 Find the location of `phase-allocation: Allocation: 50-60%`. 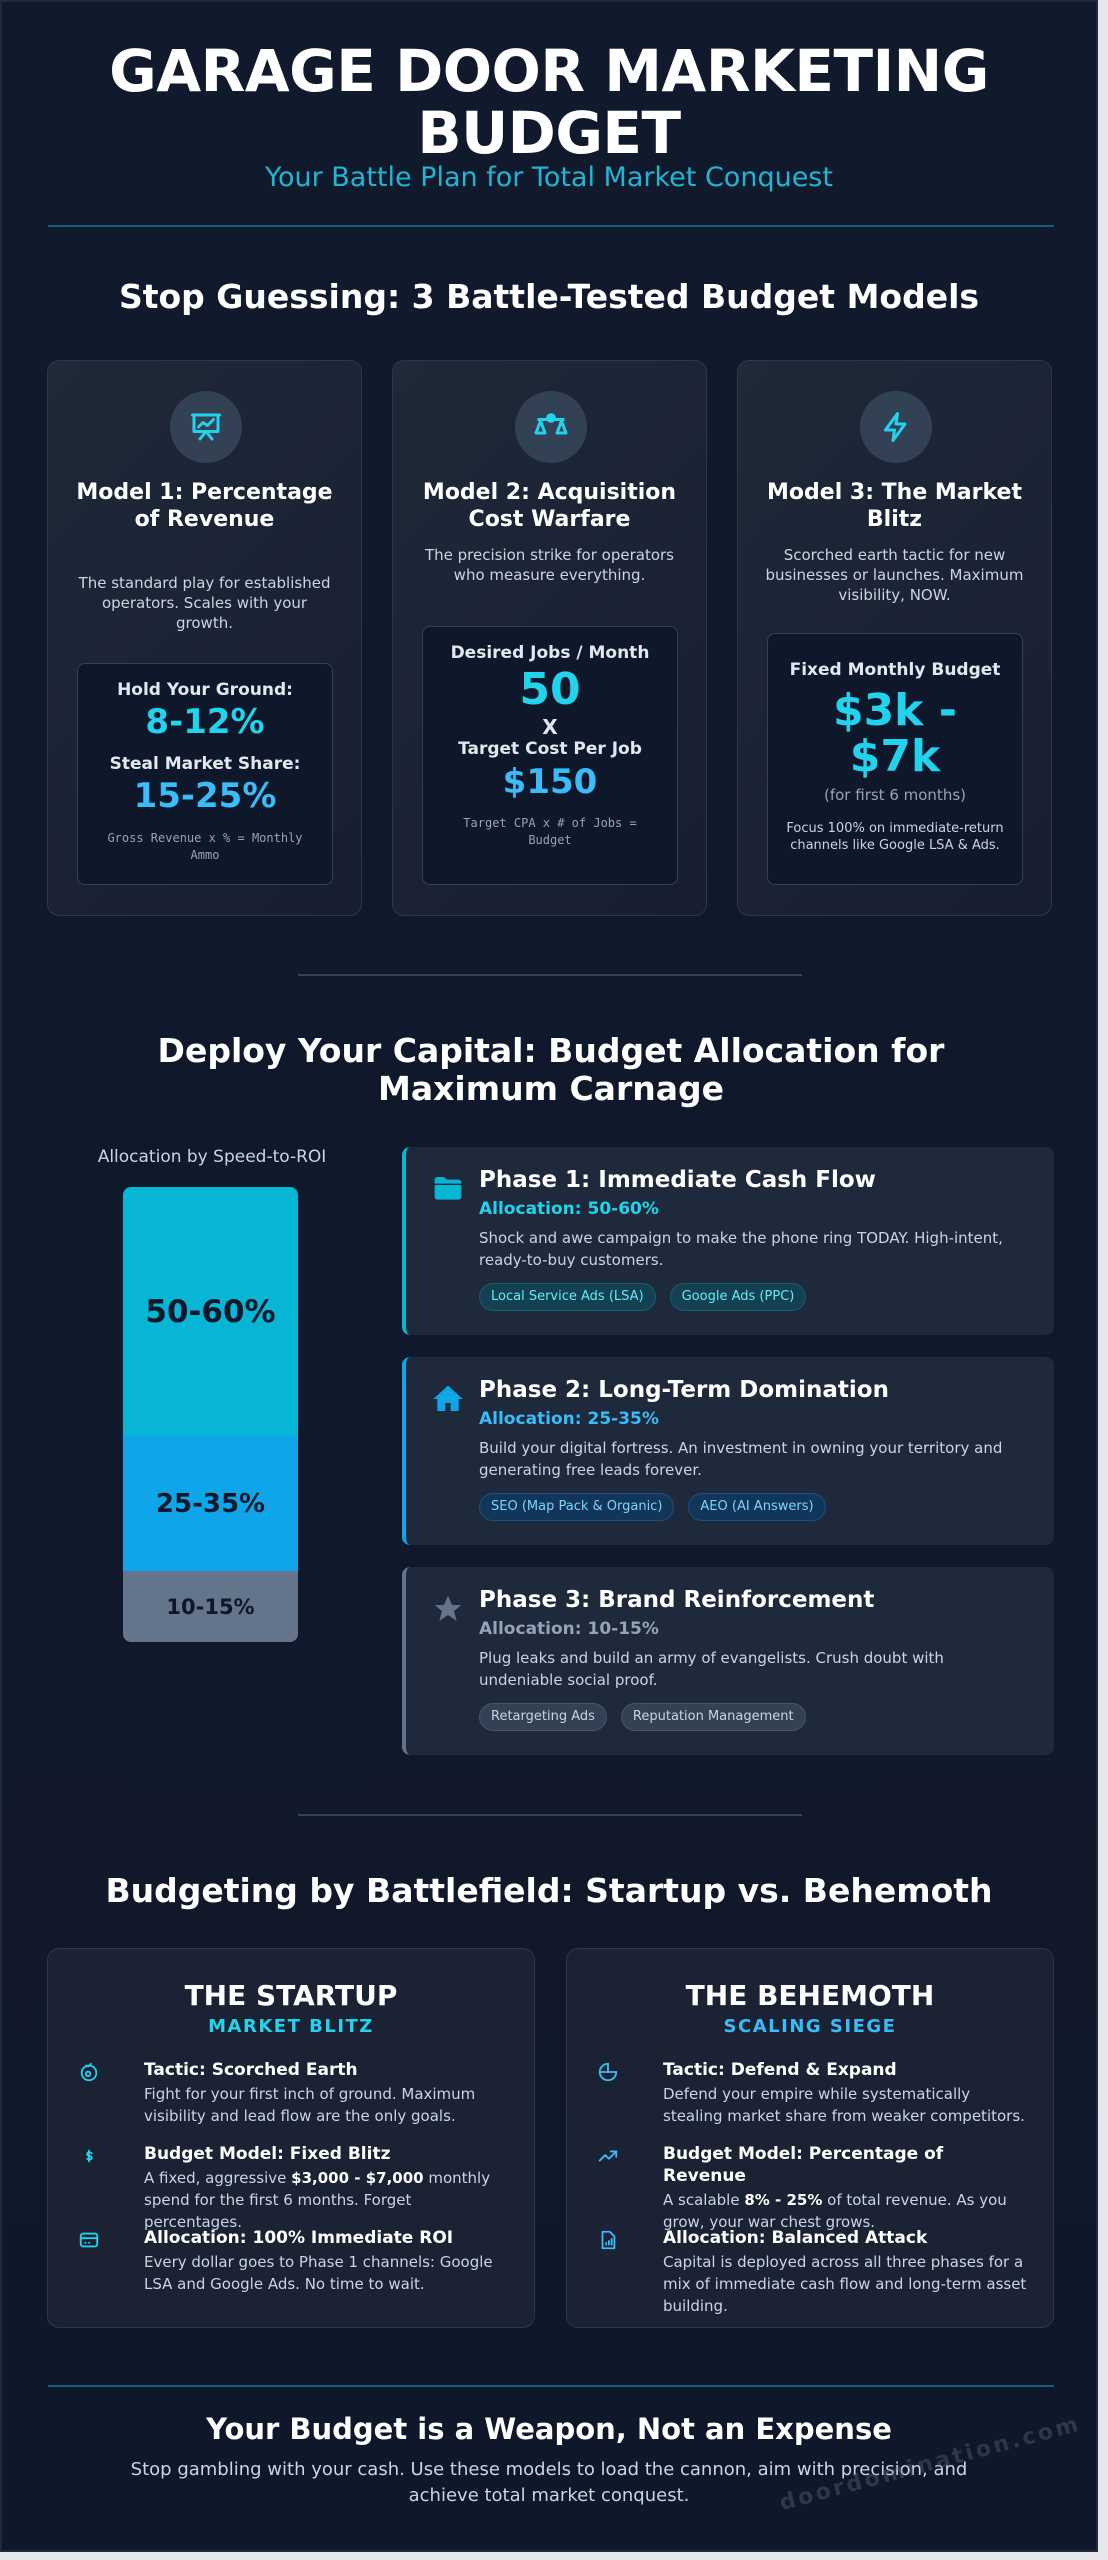

phase-allocation: Allocation: 50-60% is located at coordinates (569, 1209).